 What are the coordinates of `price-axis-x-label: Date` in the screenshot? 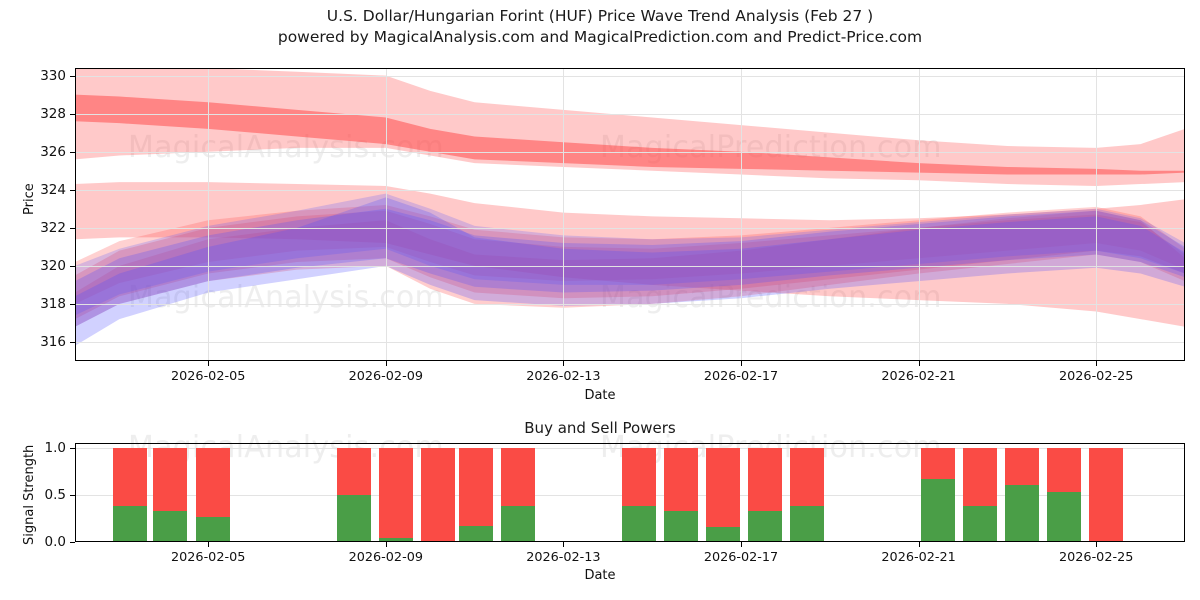 It's located at (600, 395).